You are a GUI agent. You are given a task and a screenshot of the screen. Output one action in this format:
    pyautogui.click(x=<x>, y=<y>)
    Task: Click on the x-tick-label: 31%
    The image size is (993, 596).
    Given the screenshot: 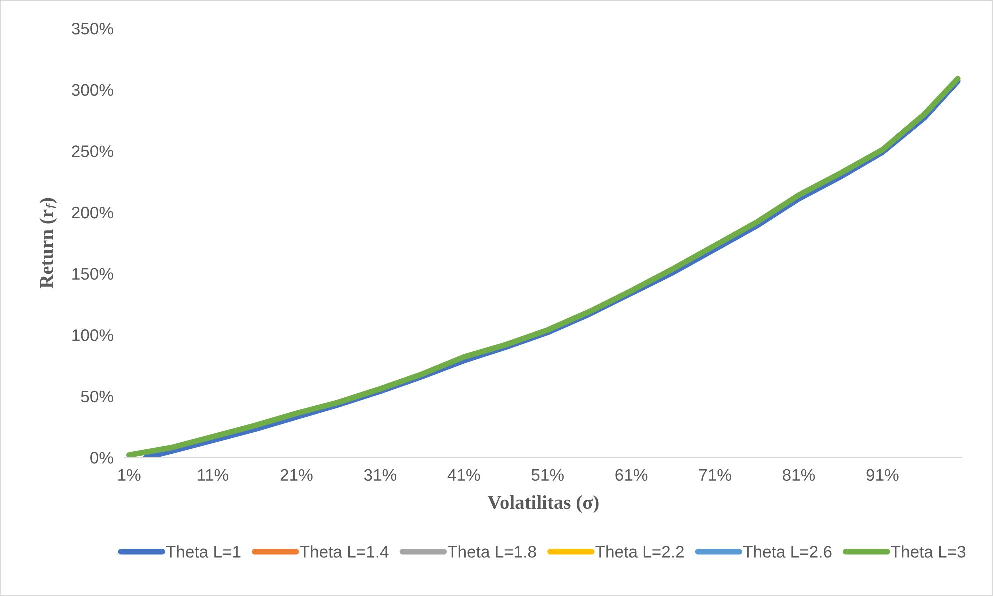 What is the action you would take?
    pyautogui.click(x=380, y=475)
    